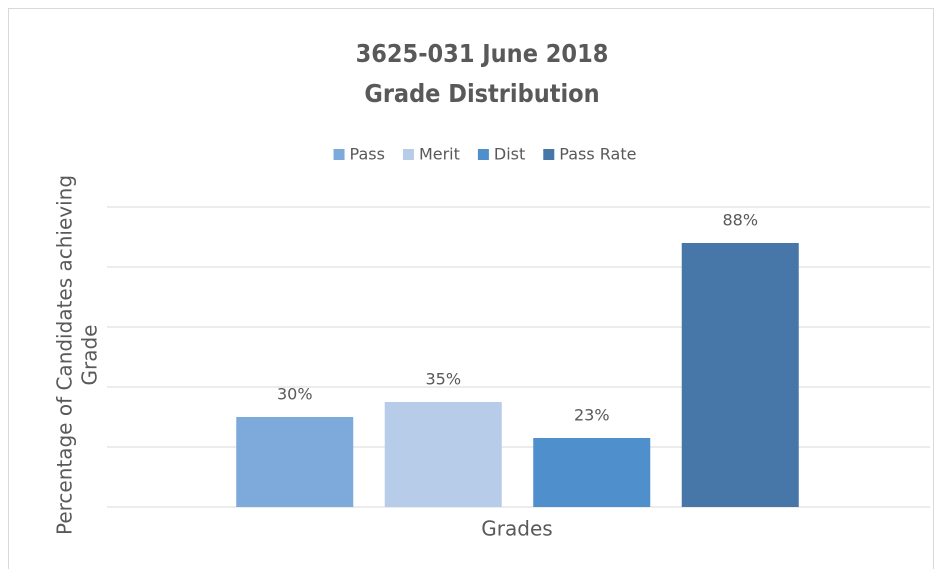  Describe the element at coordinates (65, 355) in the screenshot. I see `y-axis-label: Percentage of Candidates achieving` at that location.